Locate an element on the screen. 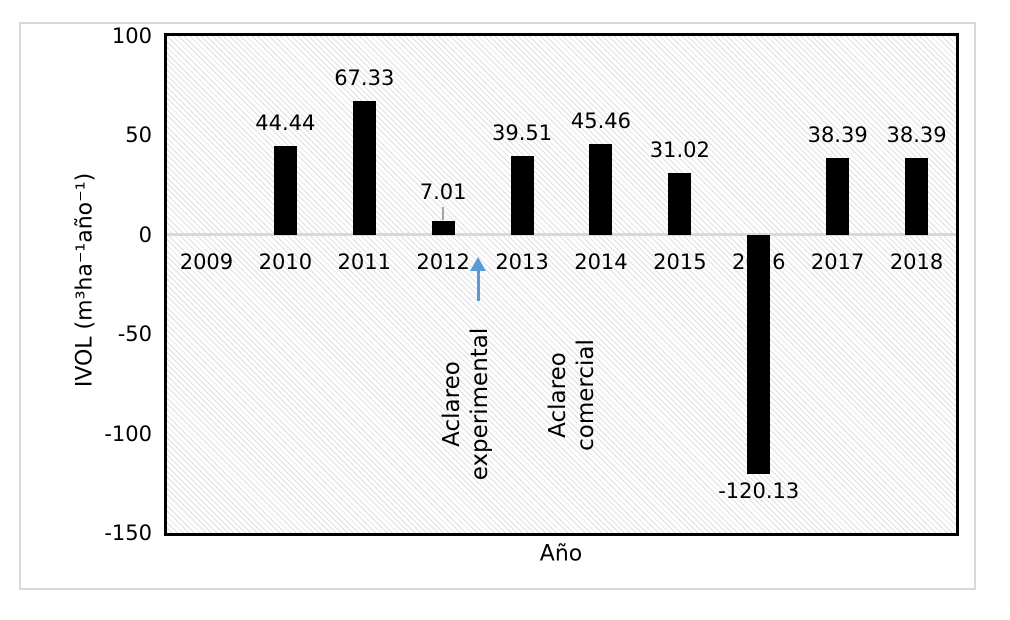 This screenshot has width=1010, height=620. bar-2018 is located at coordinates (917, 196).